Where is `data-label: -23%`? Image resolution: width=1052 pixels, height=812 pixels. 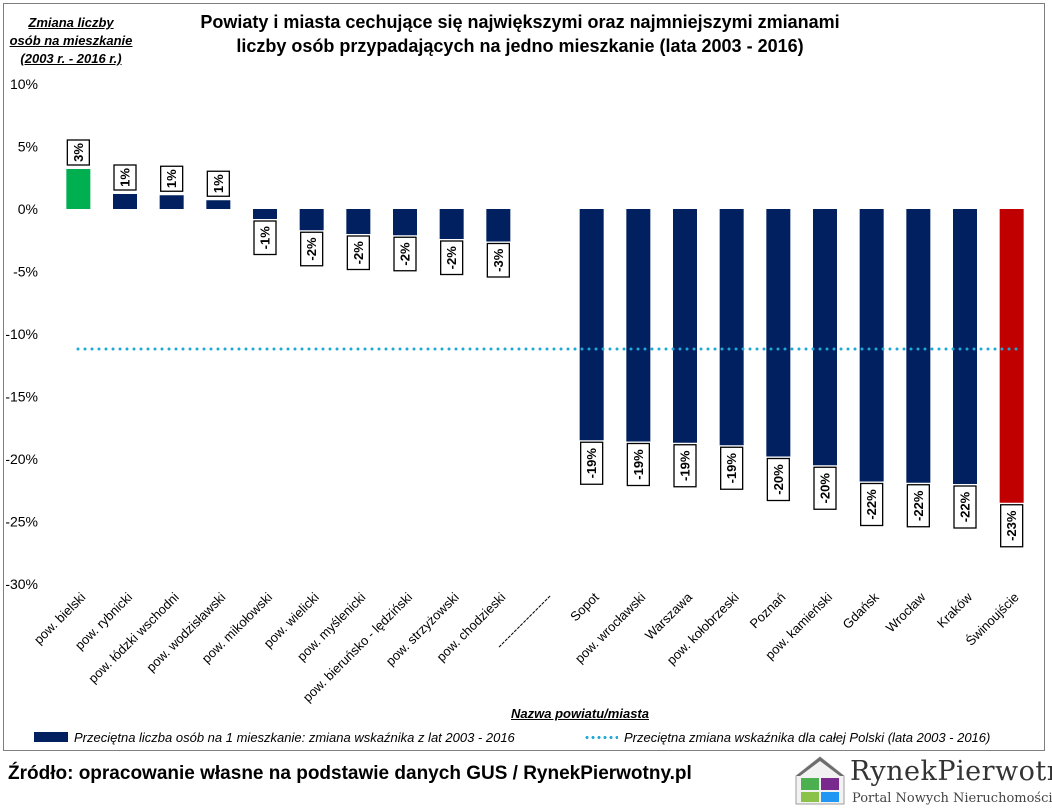 data-label: -23% is located at coordinates (1011, 525).